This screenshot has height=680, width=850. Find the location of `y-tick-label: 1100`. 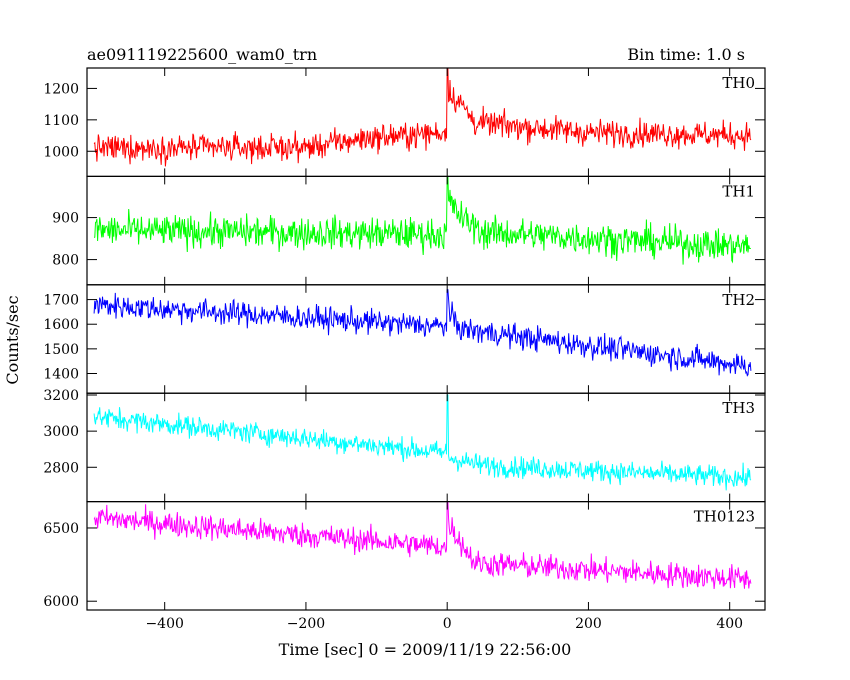

y-tick-label: 1100 is located at coordinates (61, 121).